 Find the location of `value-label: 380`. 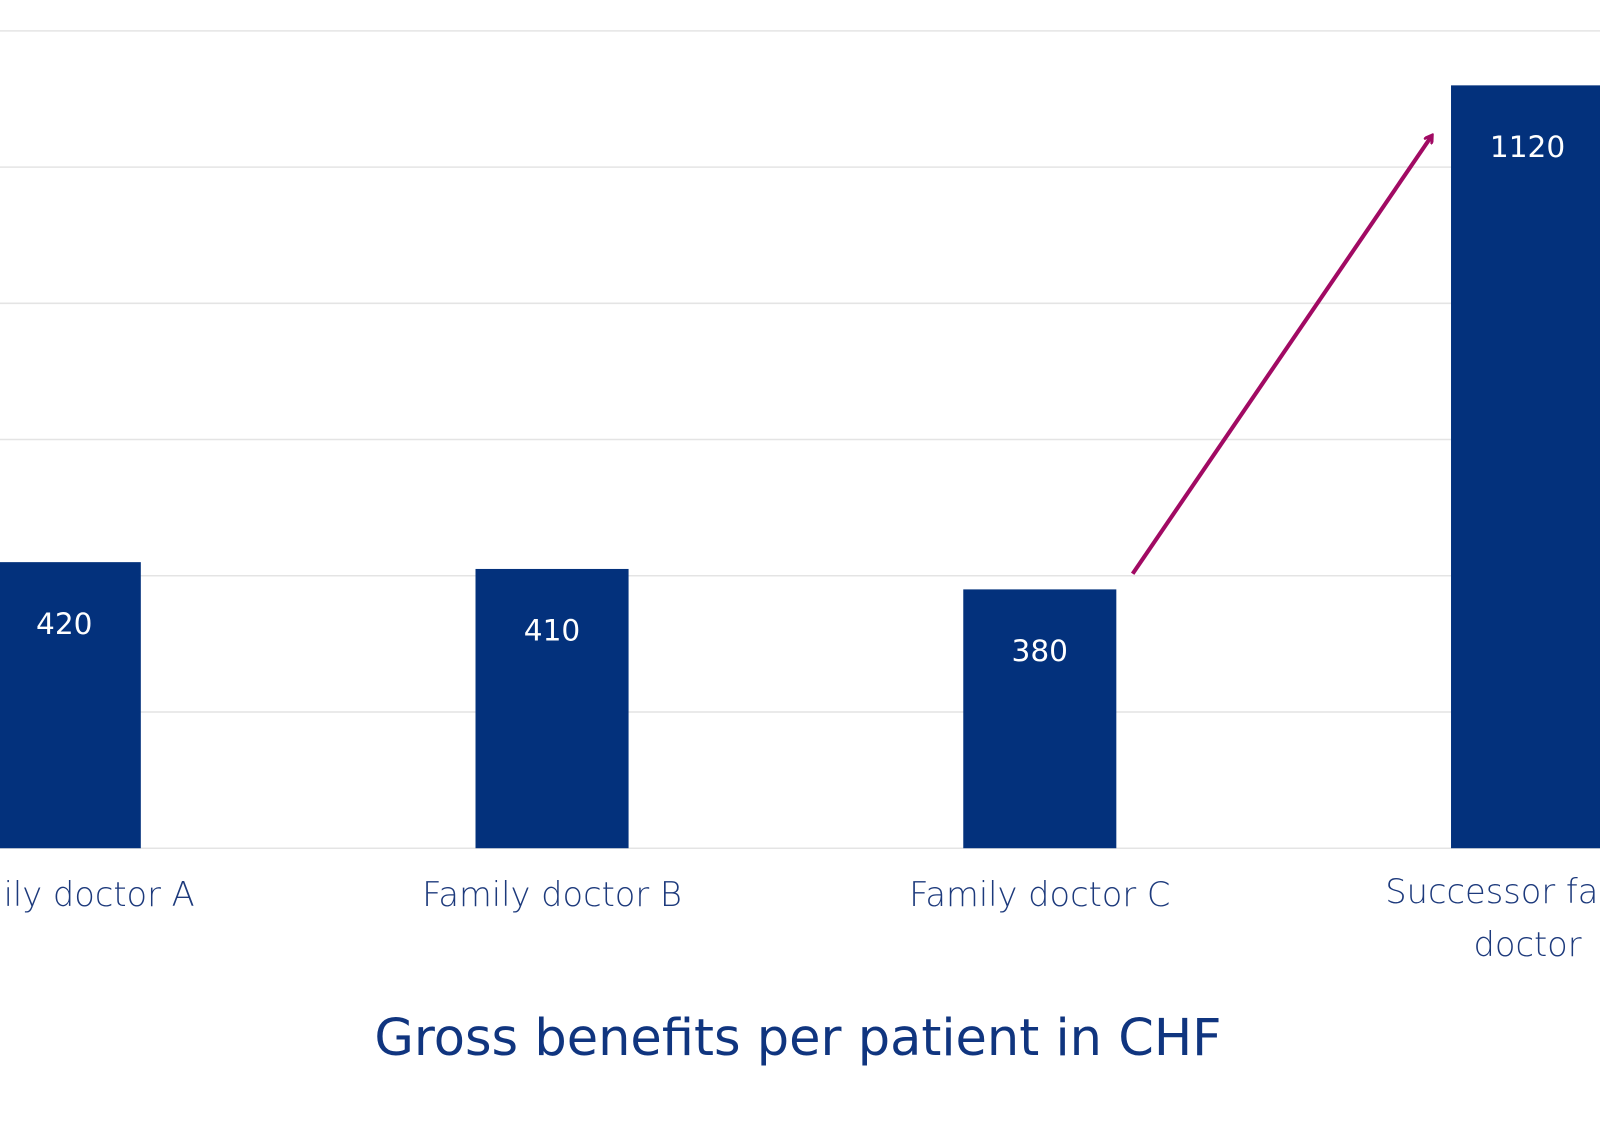

value-label: 380 is located at coordinates (1040, 651).